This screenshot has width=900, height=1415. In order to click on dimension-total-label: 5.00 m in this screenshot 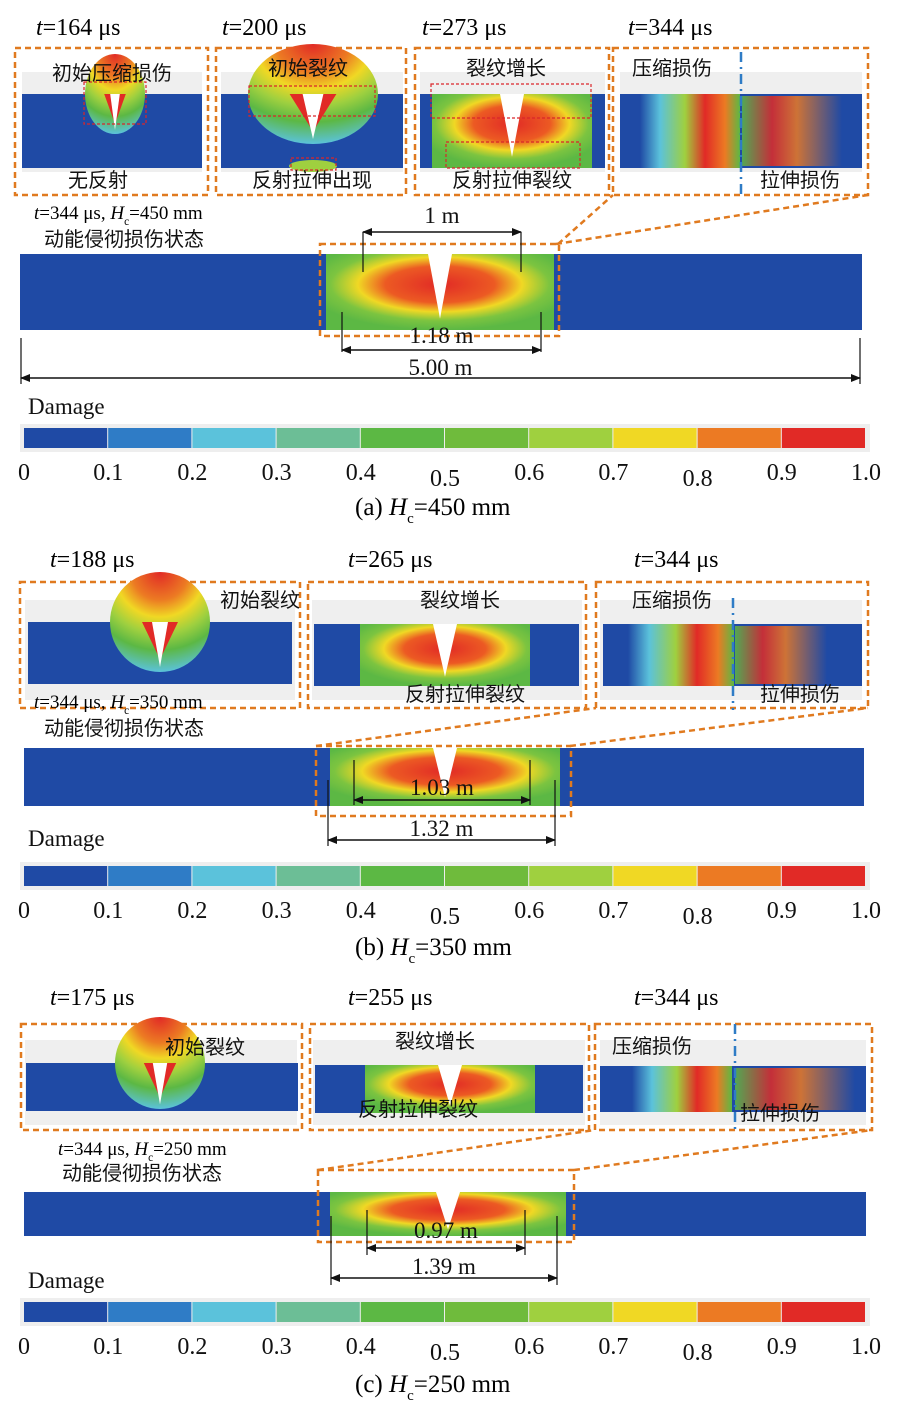, I will do `click(441, 367)`.